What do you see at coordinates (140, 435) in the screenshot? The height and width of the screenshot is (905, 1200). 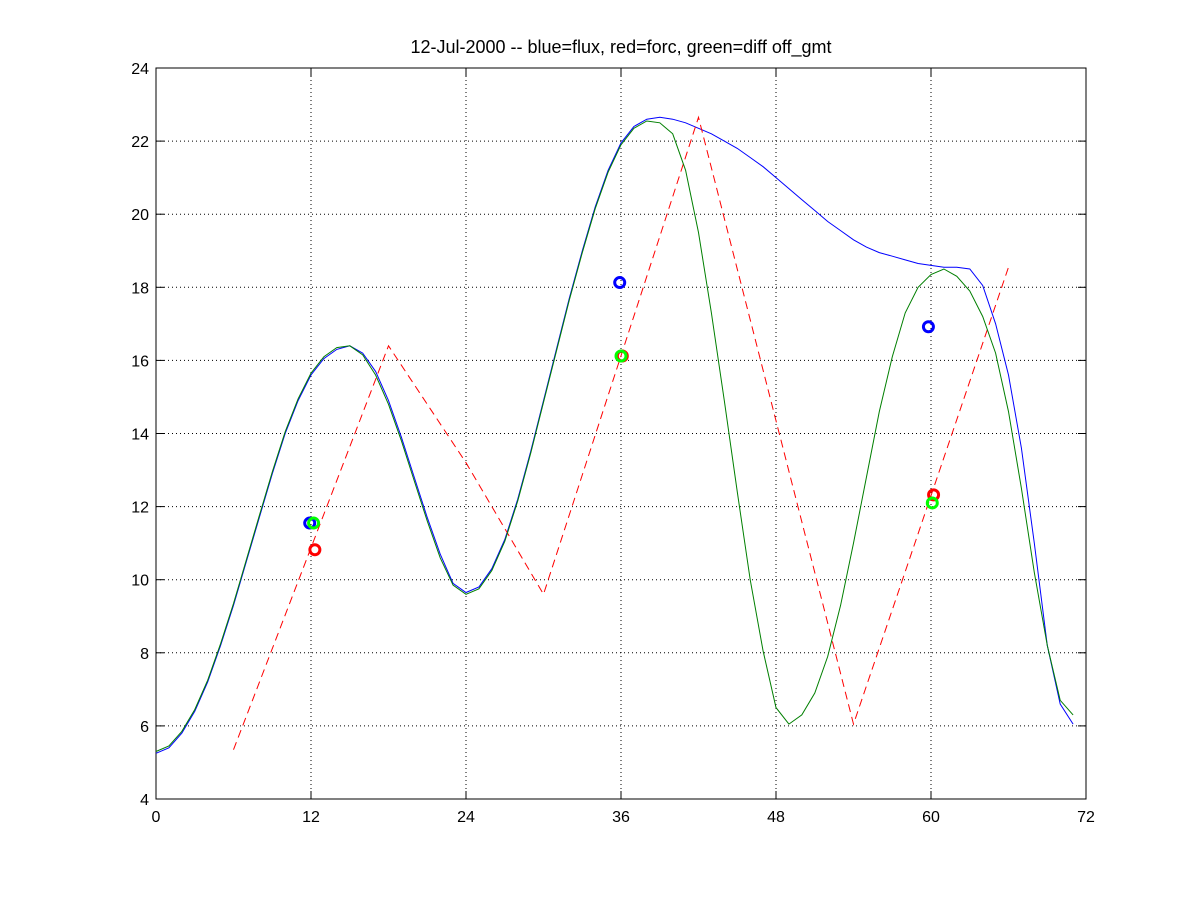 I see `y-tick-label: 14` at bounding box center [140, 435].